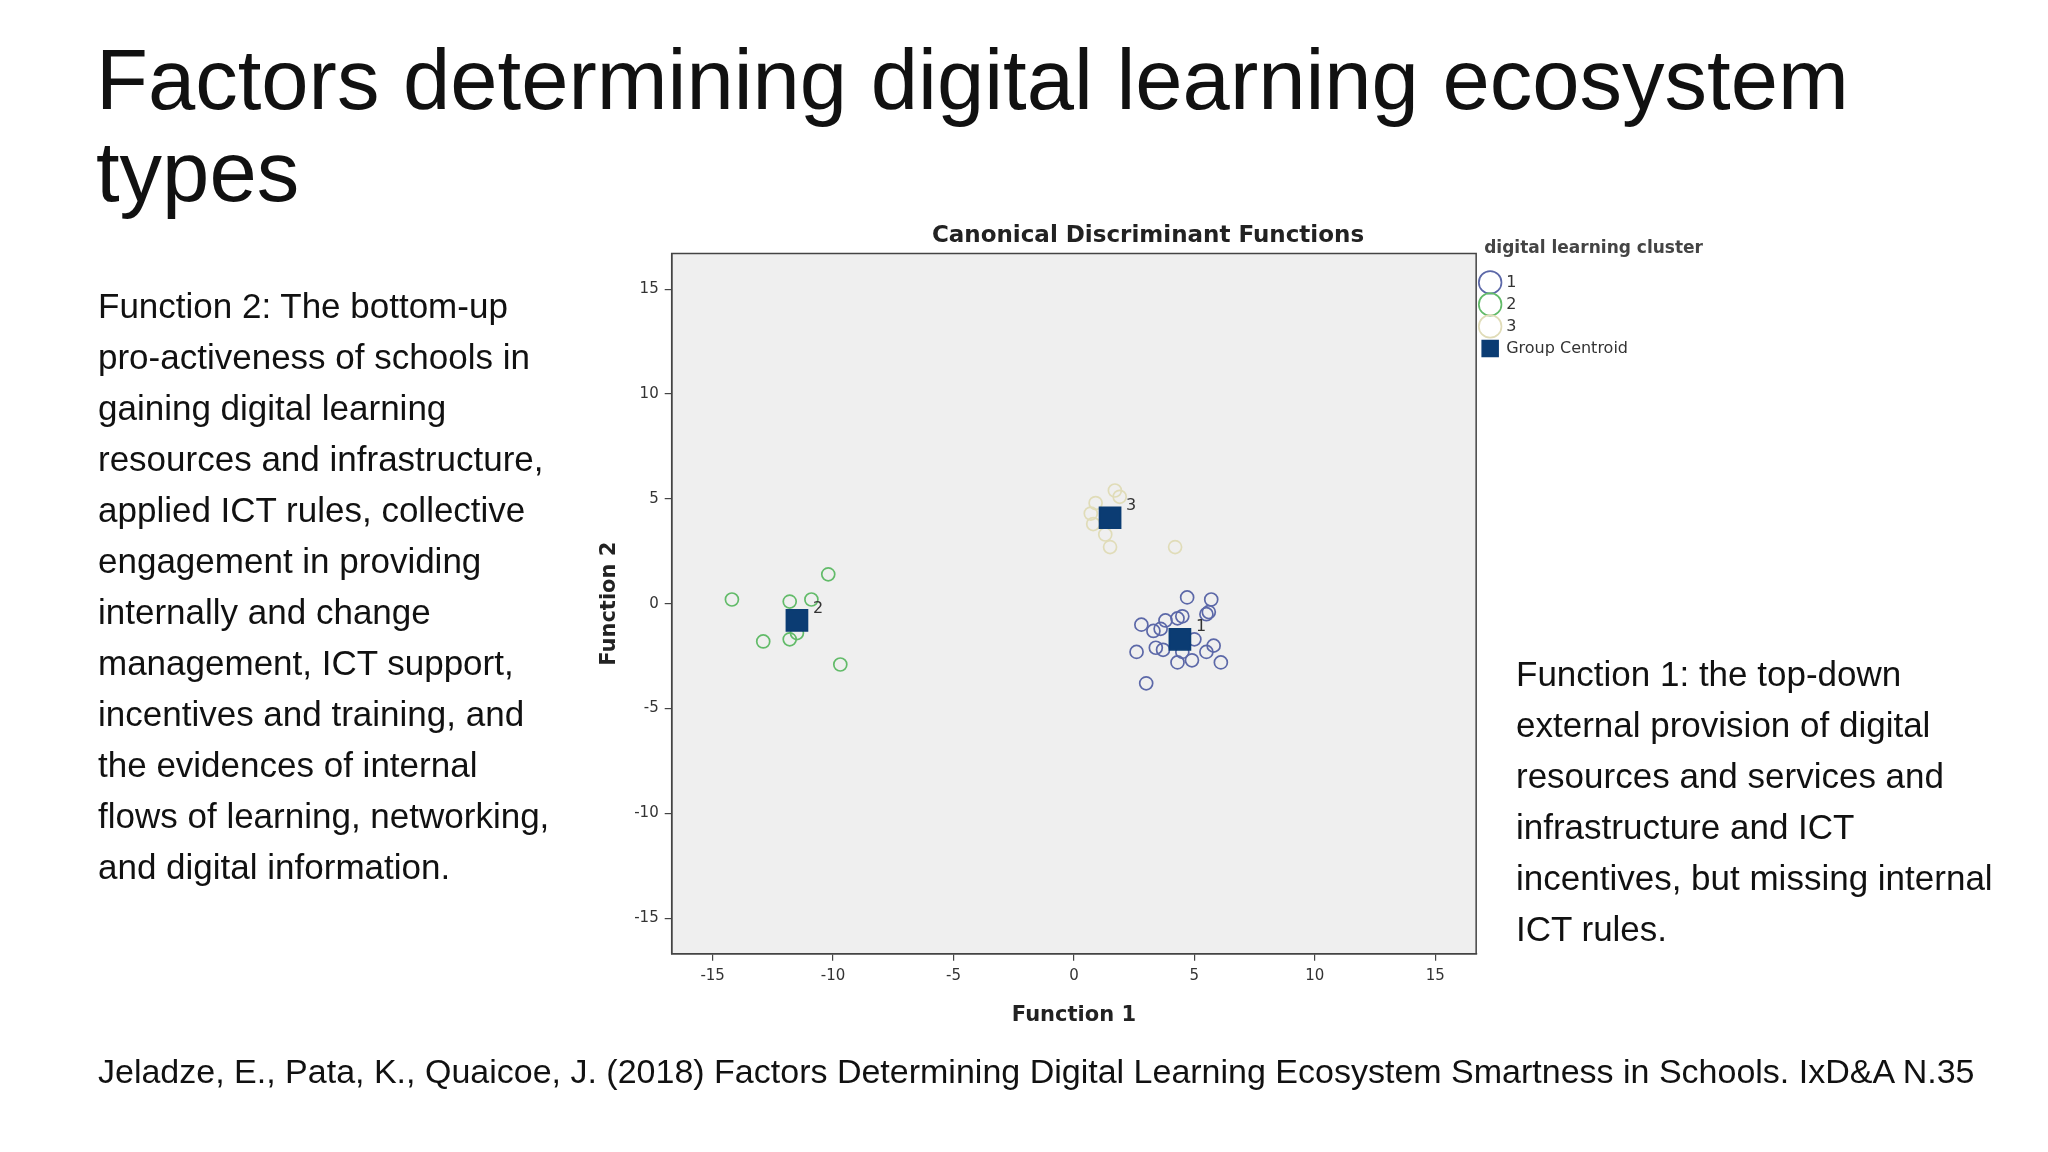 The image size is (2048, 1152). I want to click on chart-subtitle: Canonical Discriminant Functions, so click(1148, 233).